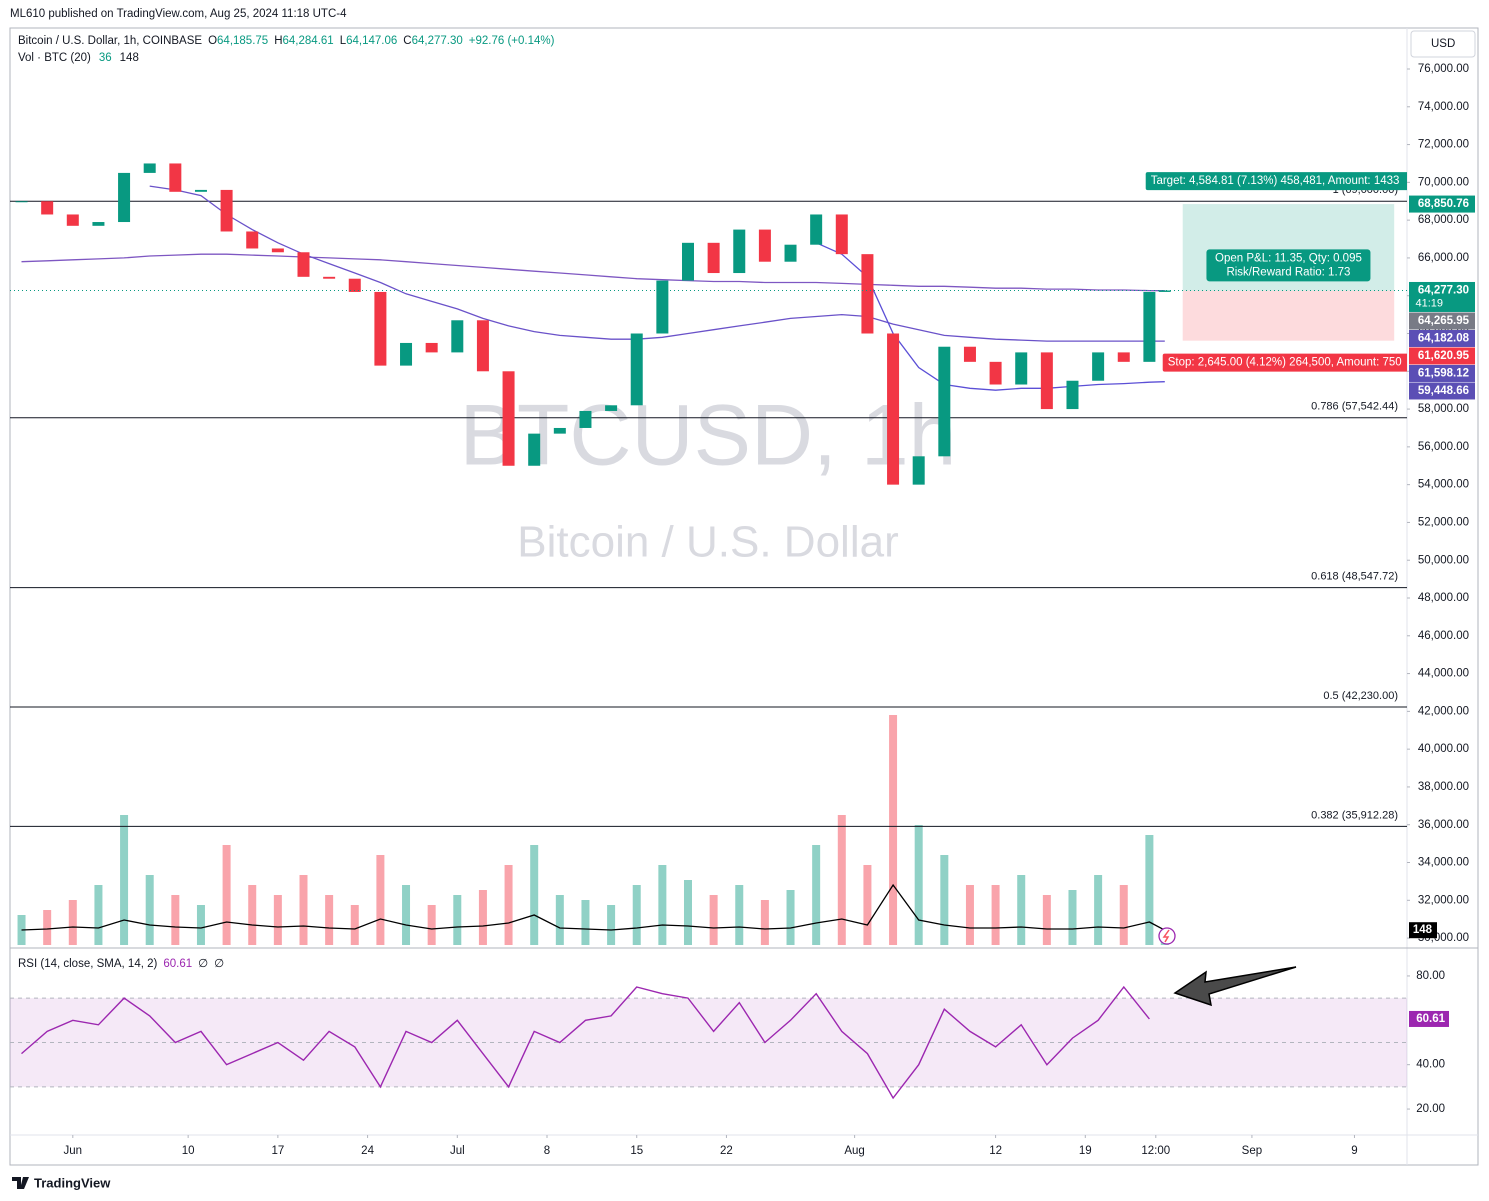 This screenshot has height=1201, width=1489. Describe the element at coordinates (1443, 560) in the screenshot. I see `y-tick-label: 50,000.00` at that location.